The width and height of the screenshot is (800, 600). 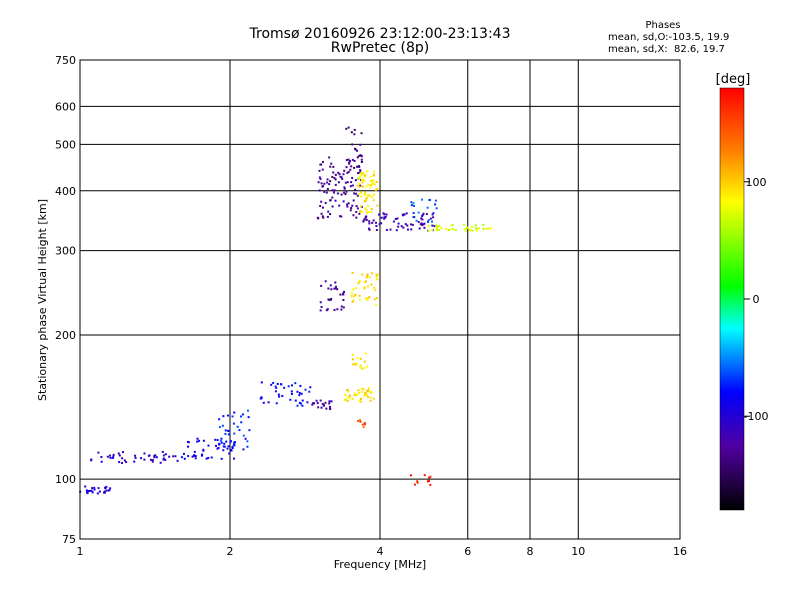 I want to click on y-tick-label: 75, so click(x=69, y=539).